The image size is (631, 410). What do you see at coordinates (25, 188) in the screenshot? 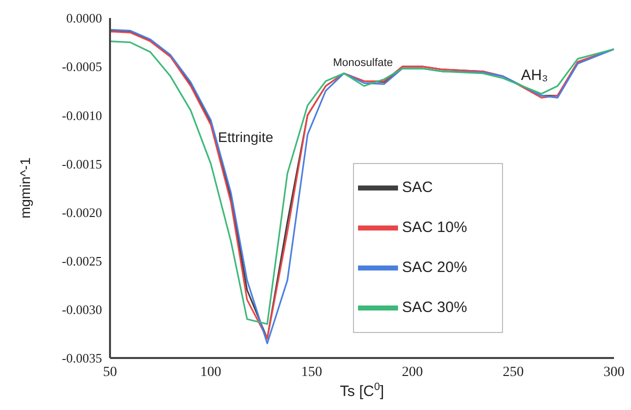
I see `y-axis-title: mgmin^-1` at bounding box center [25, 188].